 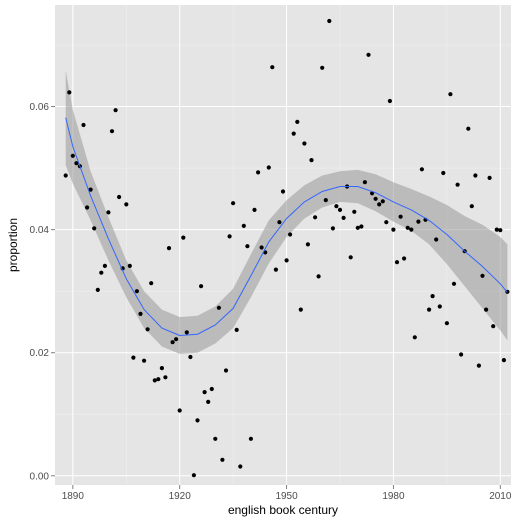 I want to click on x-tick-label: 1980, so click(x=393, y=496).